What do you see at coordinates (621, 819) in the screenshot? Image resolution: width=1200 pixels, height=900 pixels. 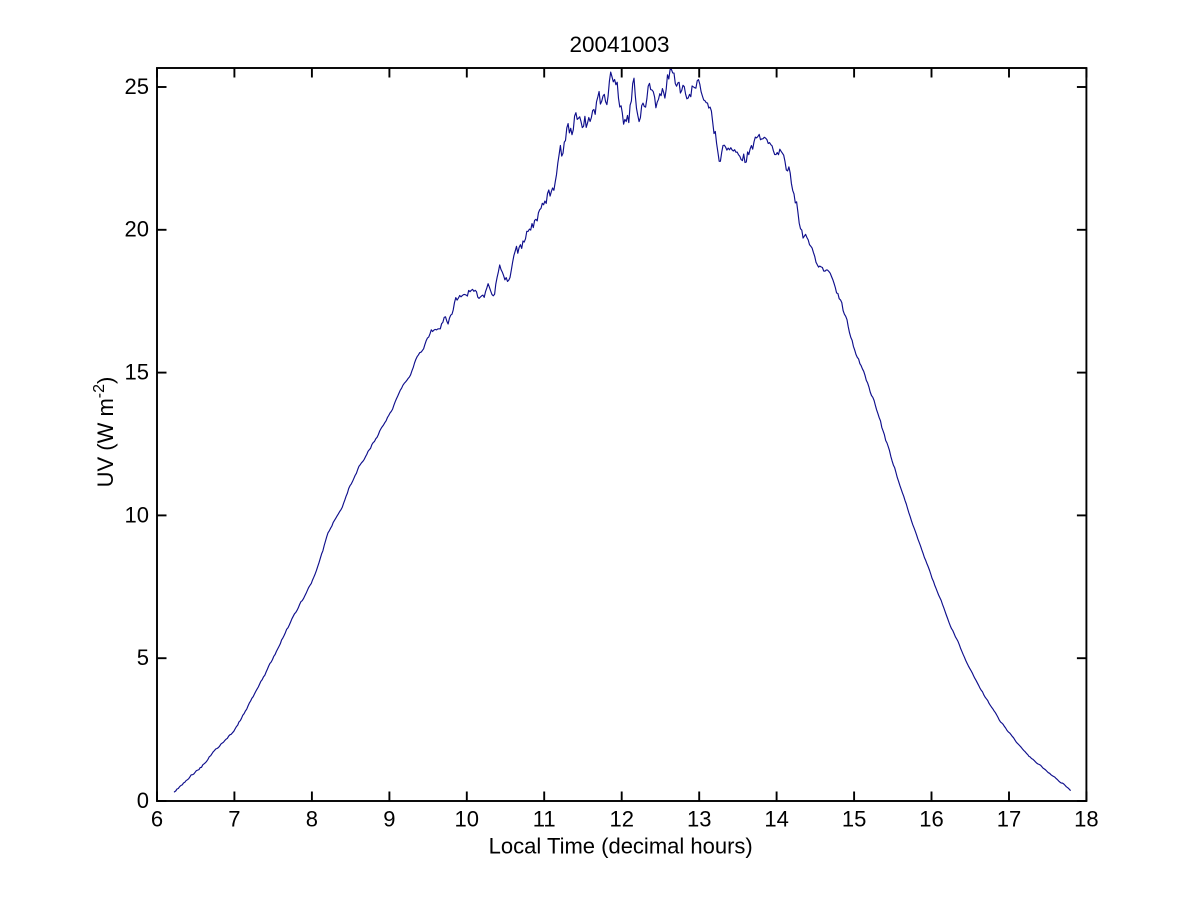 I see `svg-text: 12` at bounding box center [621, 819].